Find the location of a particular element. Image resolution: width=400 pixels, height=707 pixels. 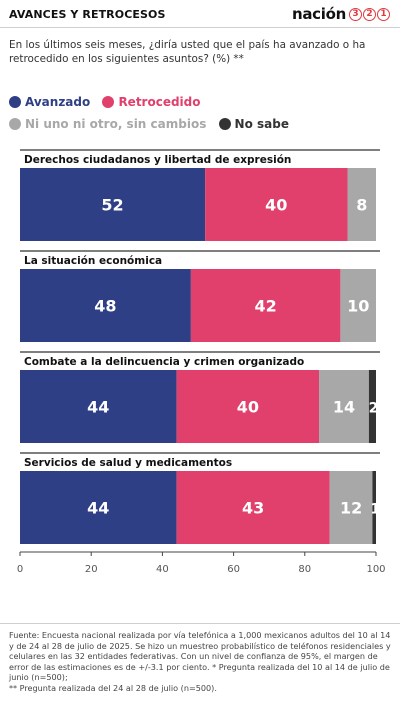

brand-logo: nación 3 2 1 is located at coordinates (341, 14).